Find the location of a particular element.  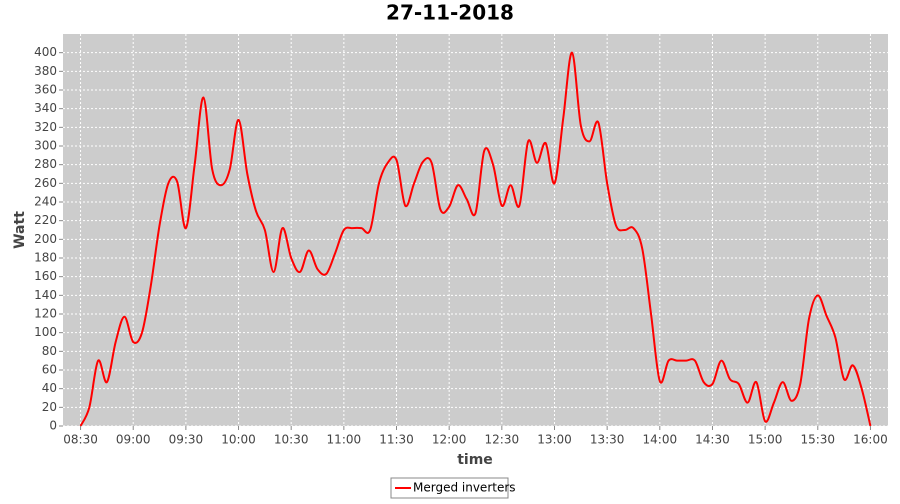

y-tick-label: 240 is located at coordinates (45, 202).